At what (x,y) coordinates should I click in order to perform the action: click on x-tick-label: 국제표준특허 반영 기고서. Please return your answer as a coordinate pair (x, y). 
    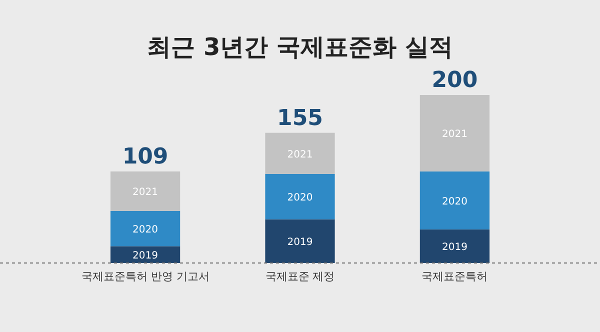
    Looking at the image, I should click on (145, 276).